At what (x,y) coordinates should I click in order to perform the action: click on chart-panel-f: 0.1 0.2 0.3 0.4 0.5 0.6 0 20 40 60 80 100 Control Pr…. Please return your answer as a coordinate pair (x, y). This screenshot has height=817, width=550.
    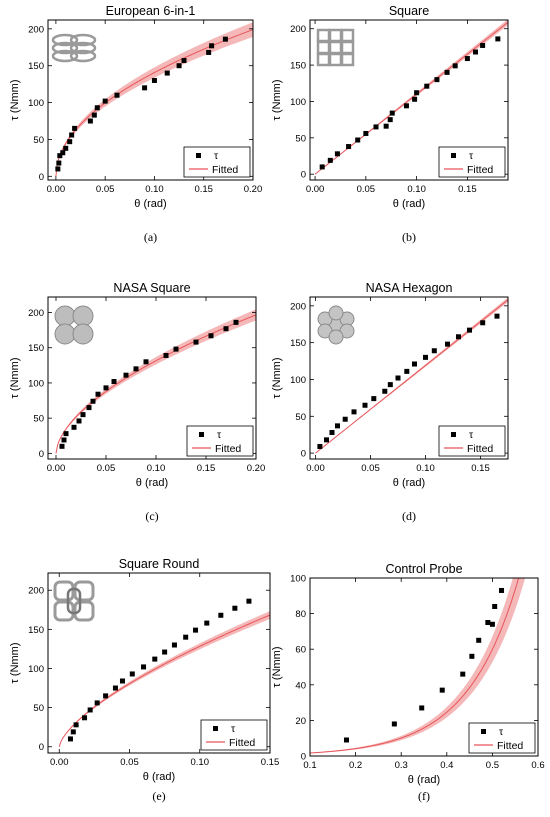
    Looking at the image, I should click on (408, 682).